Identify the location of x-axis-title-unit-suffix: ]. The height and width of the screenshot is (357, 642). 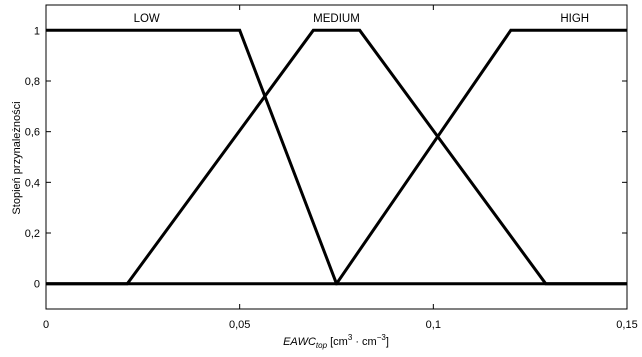
(387, 342).